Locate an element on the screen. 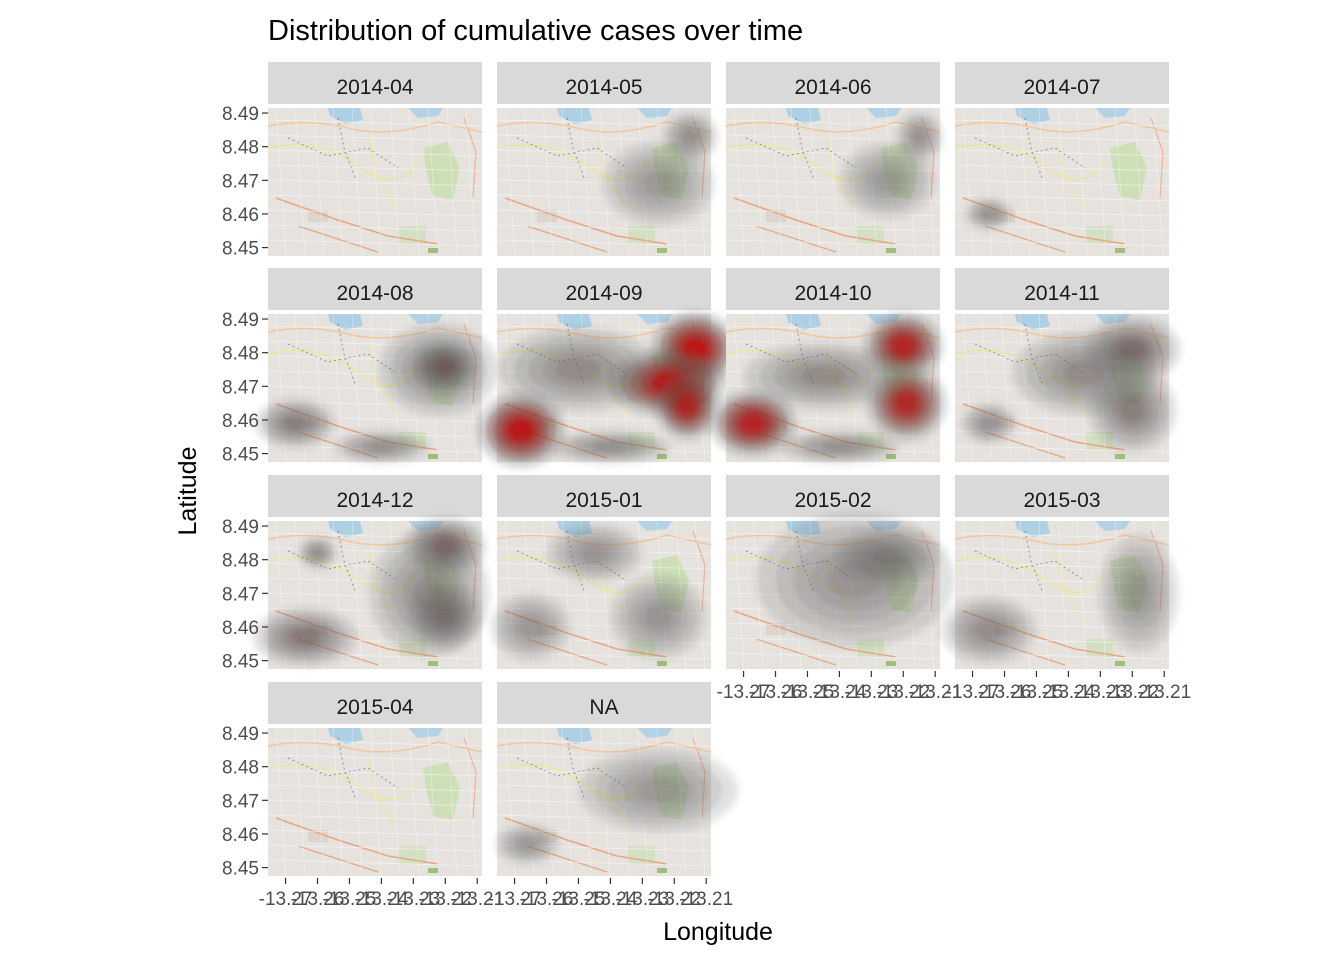 This screenshot has width=1344, height=960. facet-strip-label: 2014-08 is located at coordinates (374, 293).